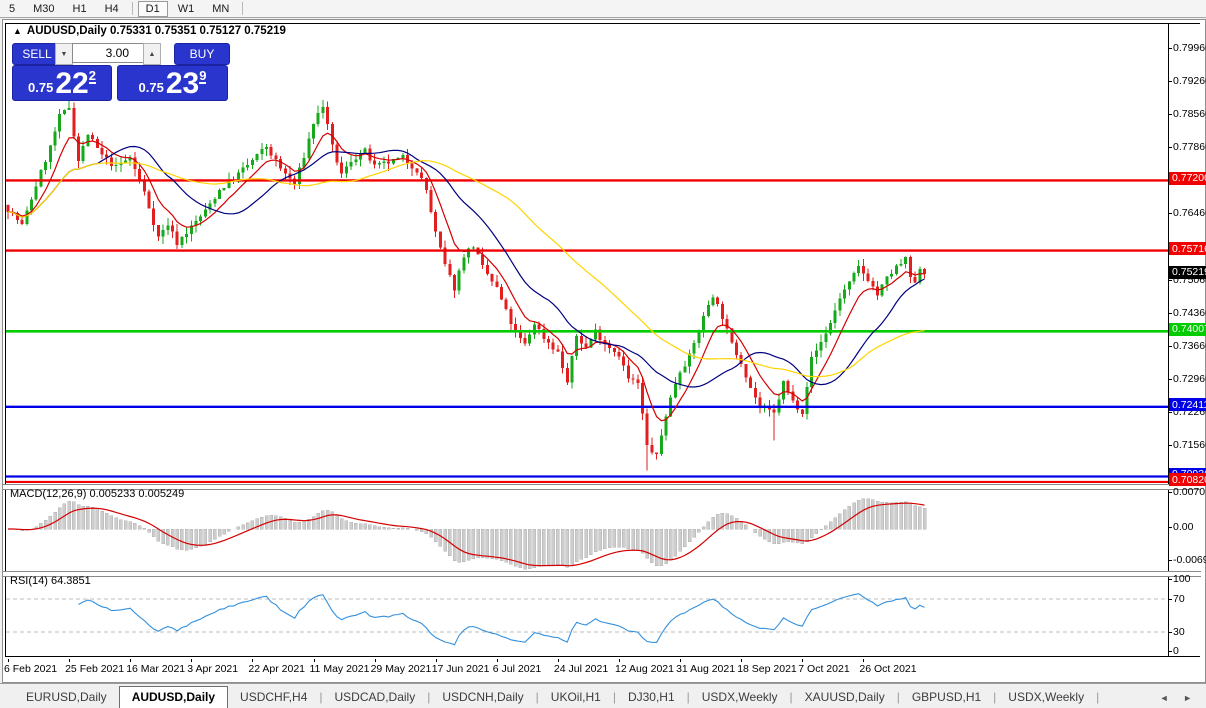 The image size is (1206, 708). What do you see at coordinates (186, 8) in the screenshot?
I see `timeframe-button-w1: W1` at bounding box center [186, 8].